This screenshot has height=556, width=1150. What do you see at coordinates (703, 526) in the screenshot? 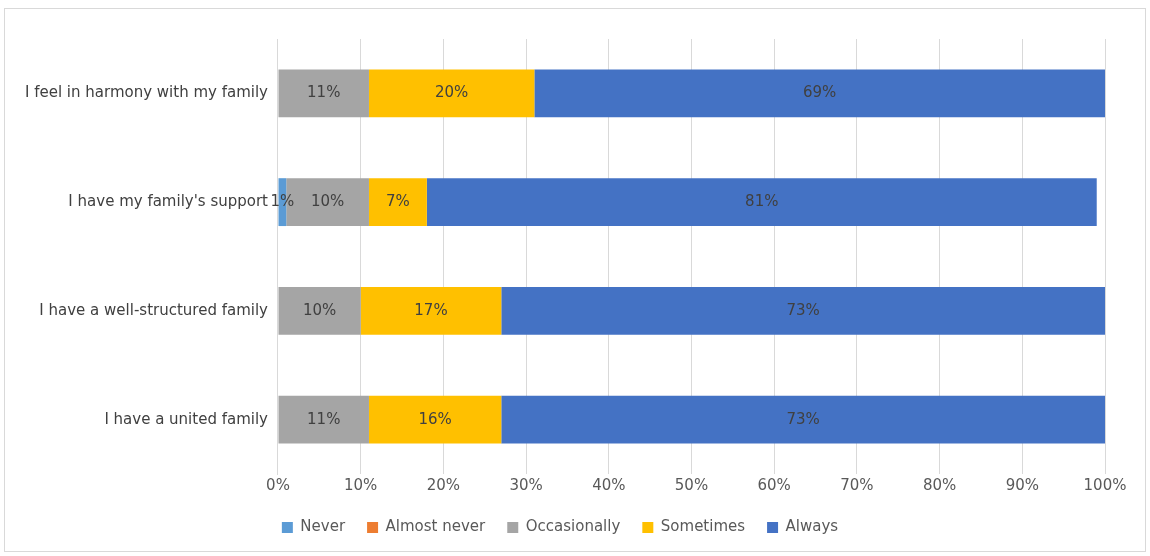
I see `legend-label: Sometimes` at bounding box center [703, 526].